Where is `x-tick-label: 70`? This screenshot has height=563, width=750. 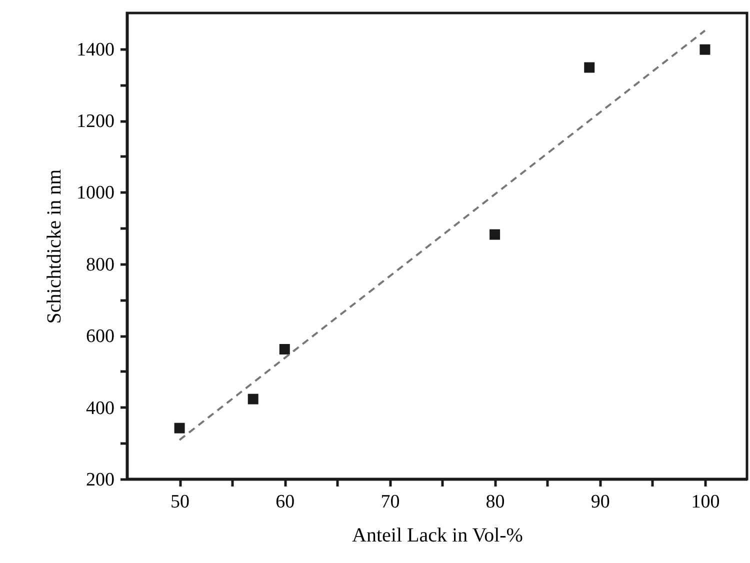
x-tick-label: 70 is located at coordinates (390, 502).